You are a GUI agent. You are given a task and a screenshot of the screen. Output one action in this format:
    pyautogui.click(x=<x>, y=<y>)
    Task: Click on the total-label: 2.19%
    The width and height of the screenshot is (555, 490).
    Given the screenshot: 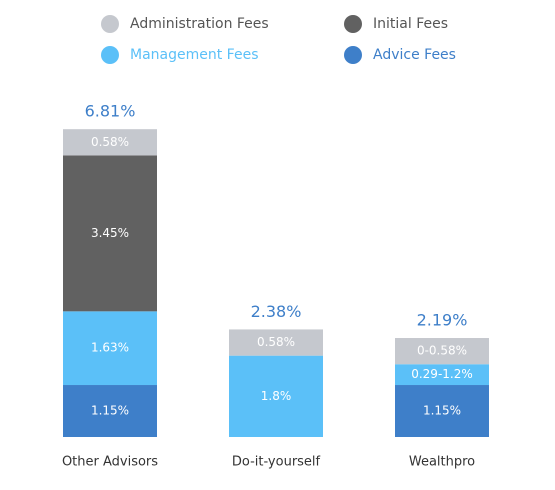 What is the action you would take?
    pyautogui.click(x=442, y=320)
    